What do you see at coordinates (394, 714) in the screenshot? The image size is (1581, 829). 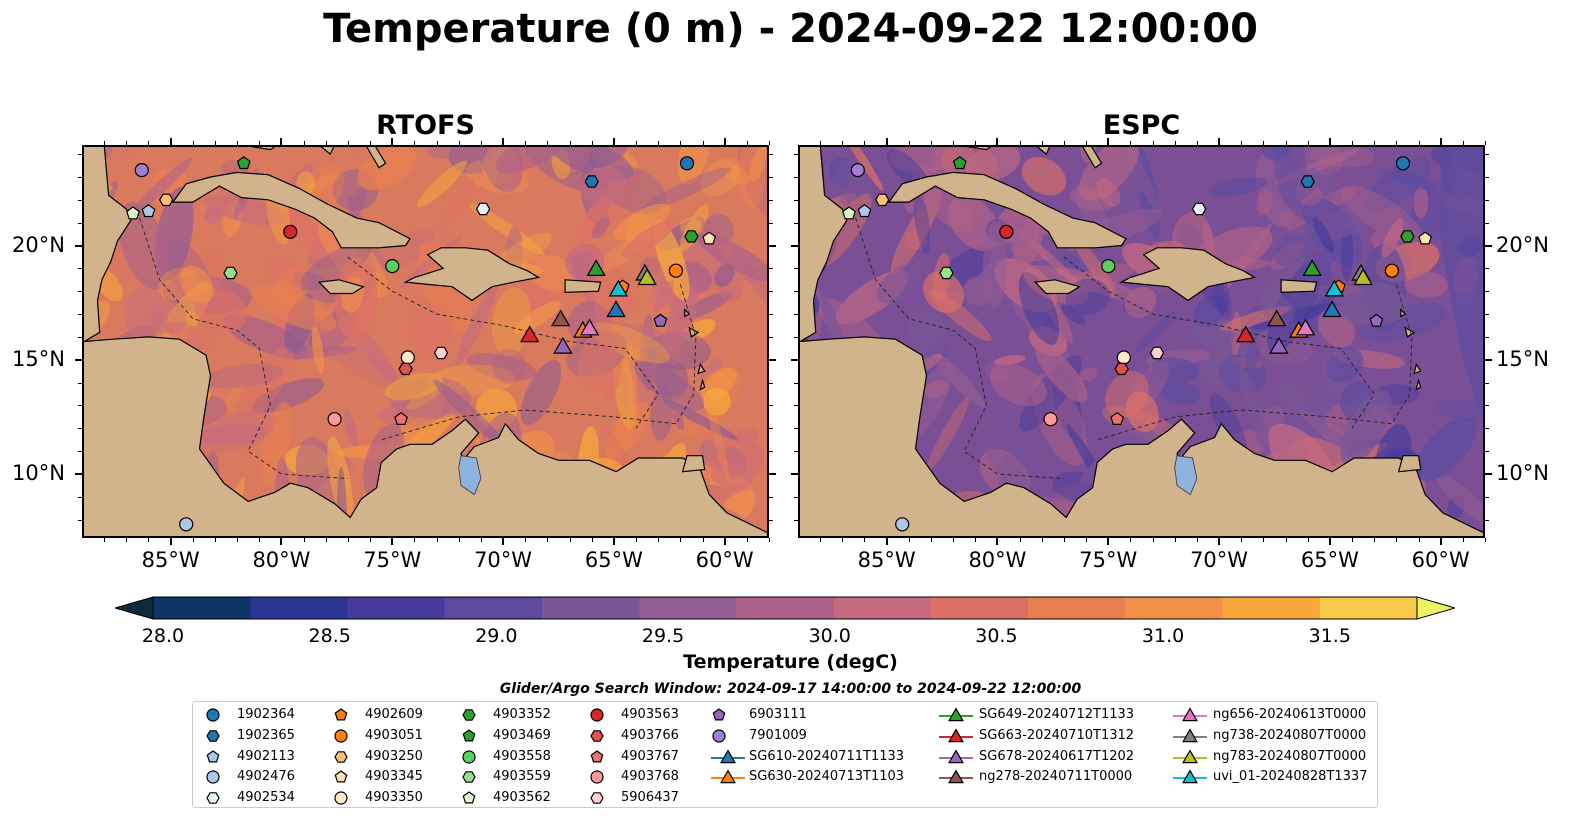 I see `legend-label: 4902609` at bounding box center [394, 714].